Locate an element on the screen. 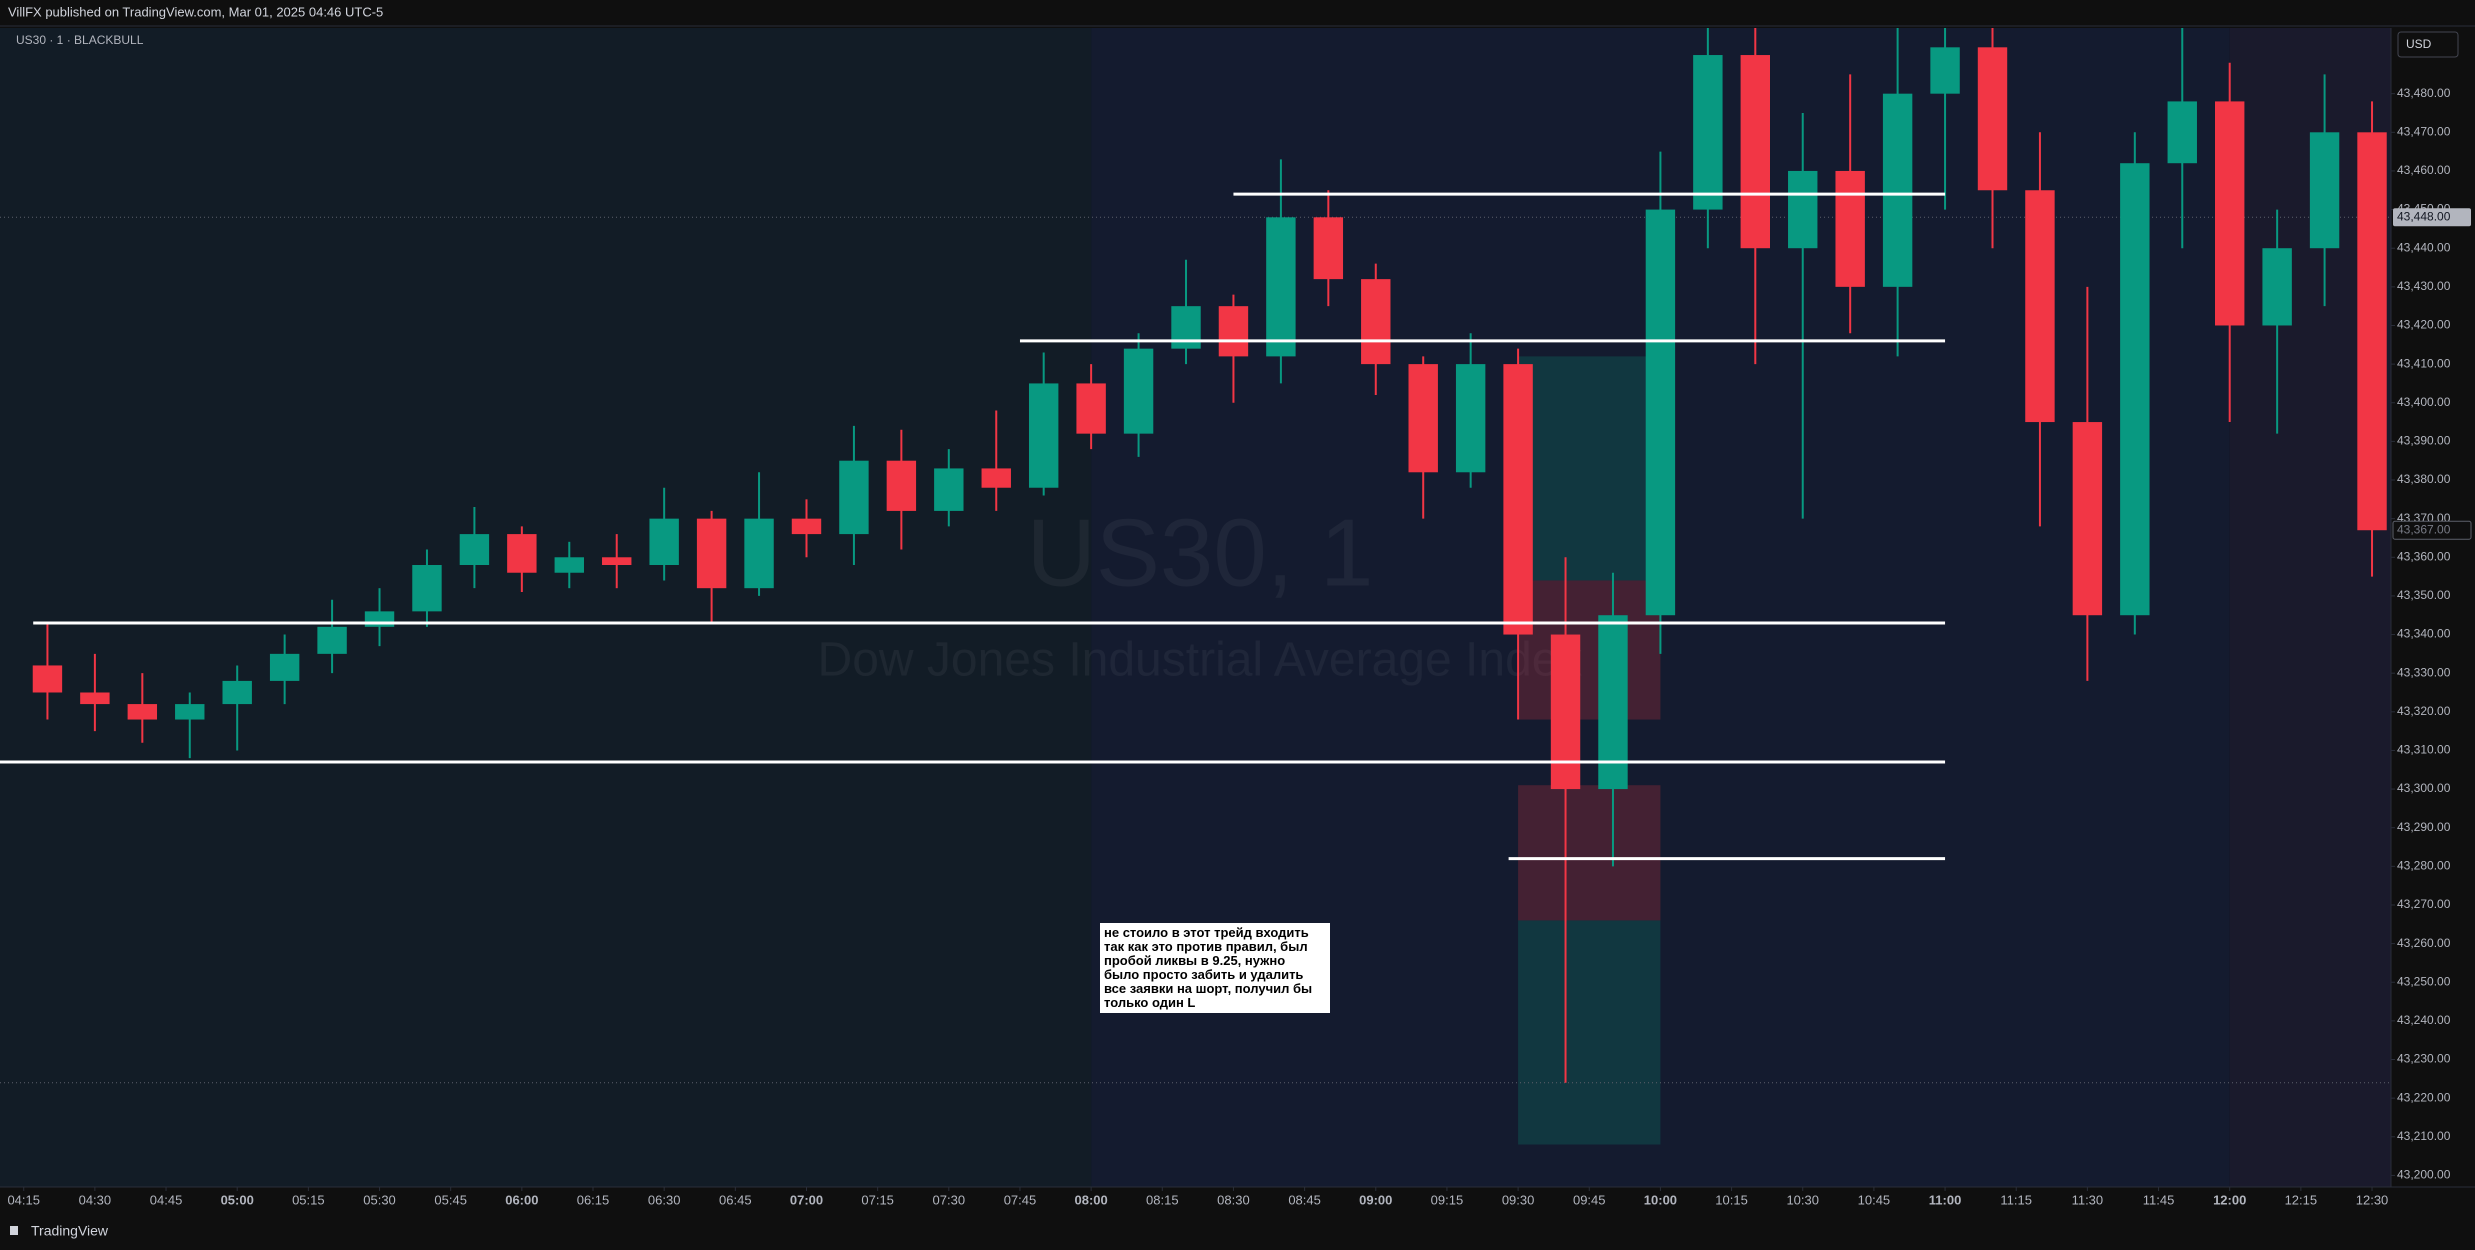 The width and height of the screenshot is (2475, 1250). watermark: US30, 1 is located at coordinates (1200, 552).